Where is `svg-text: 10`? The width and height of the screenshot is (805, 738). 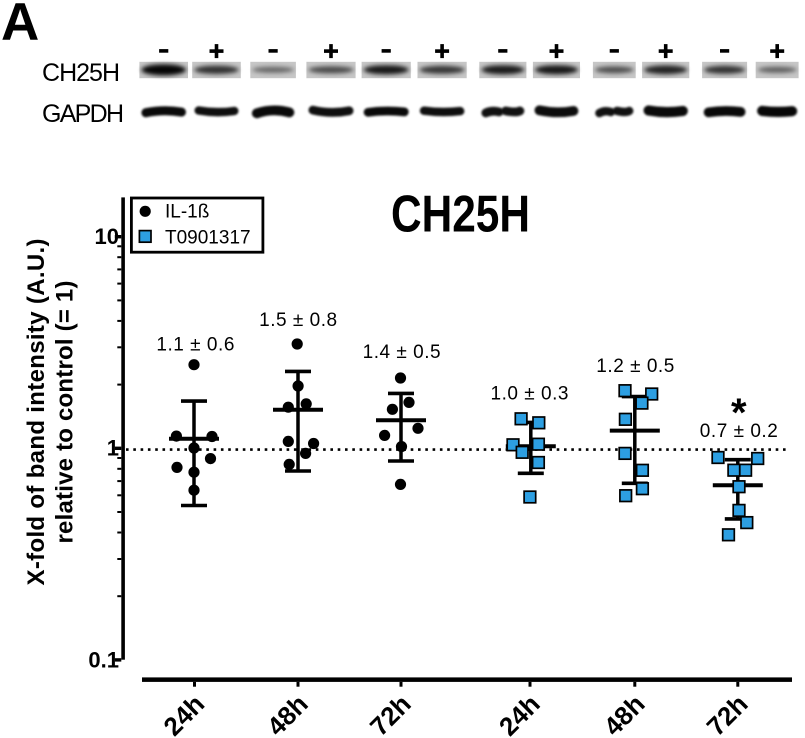 svg-text: 10 is located at coordinates (107, 236).